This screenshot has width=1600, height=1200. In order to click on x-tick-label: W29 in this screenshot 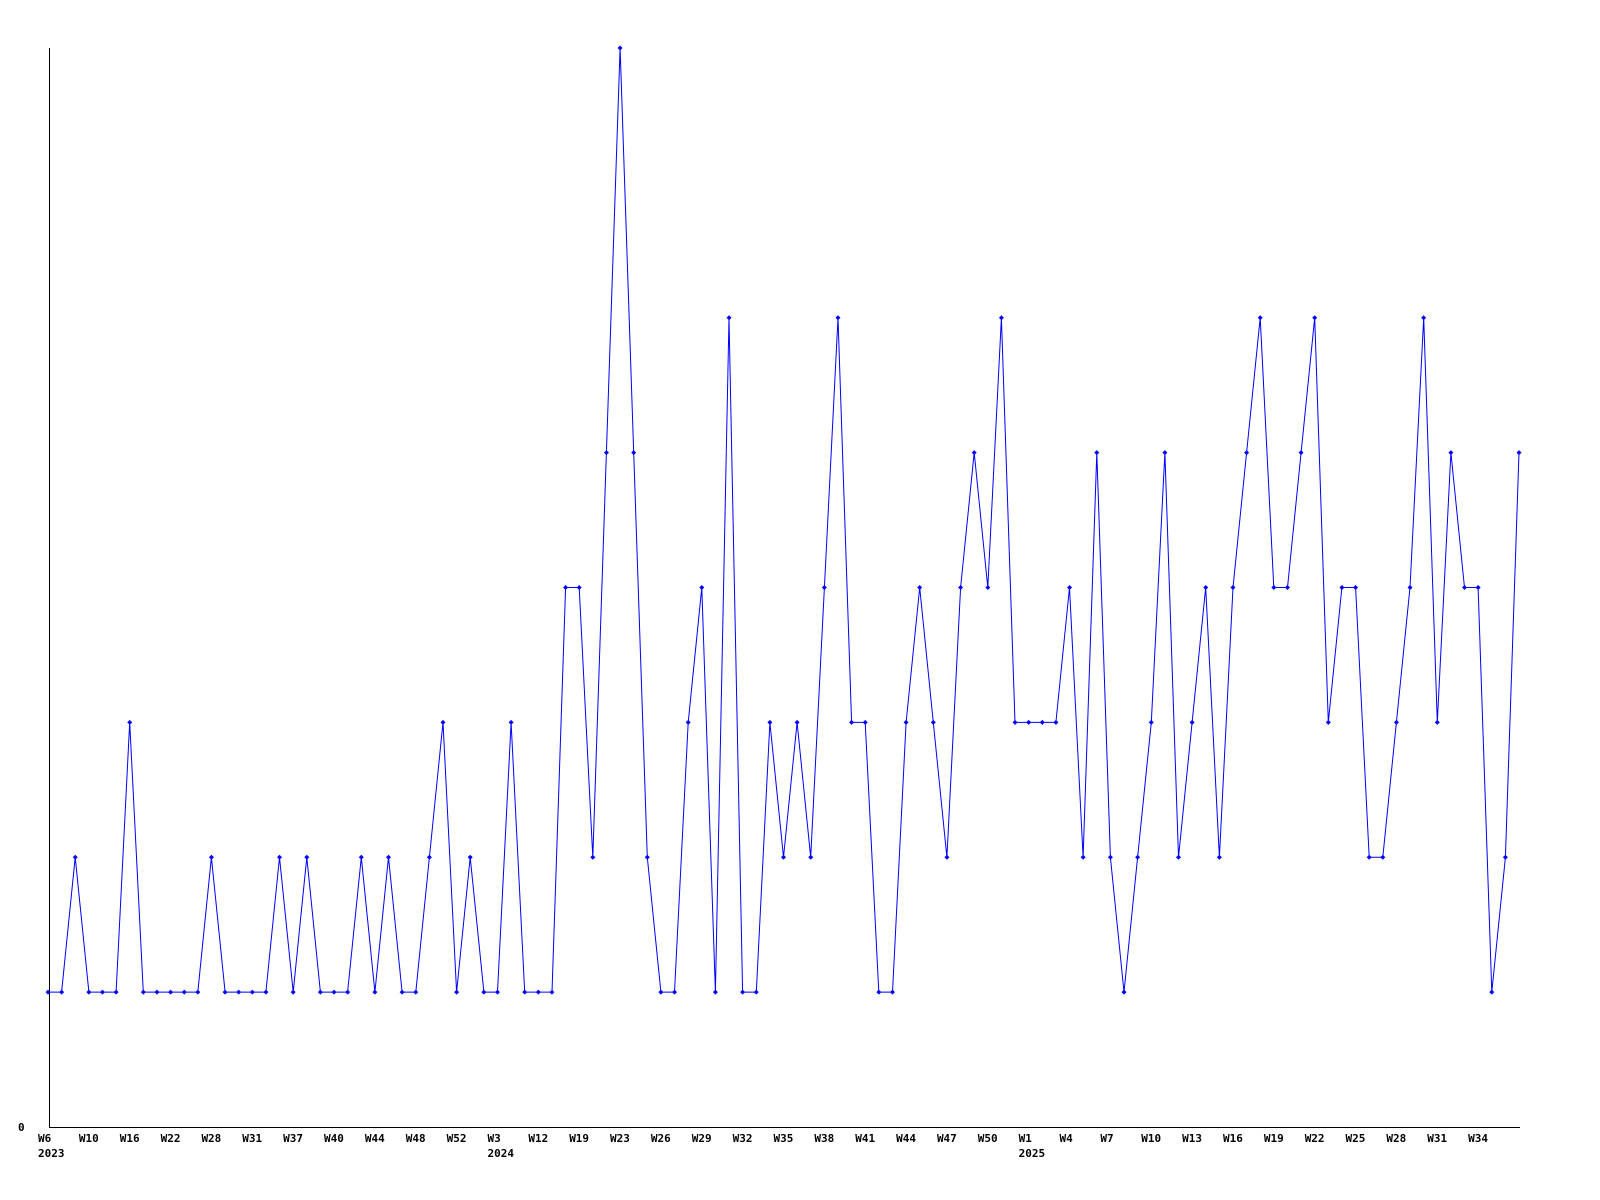, I will do `click(702, 1138)`.